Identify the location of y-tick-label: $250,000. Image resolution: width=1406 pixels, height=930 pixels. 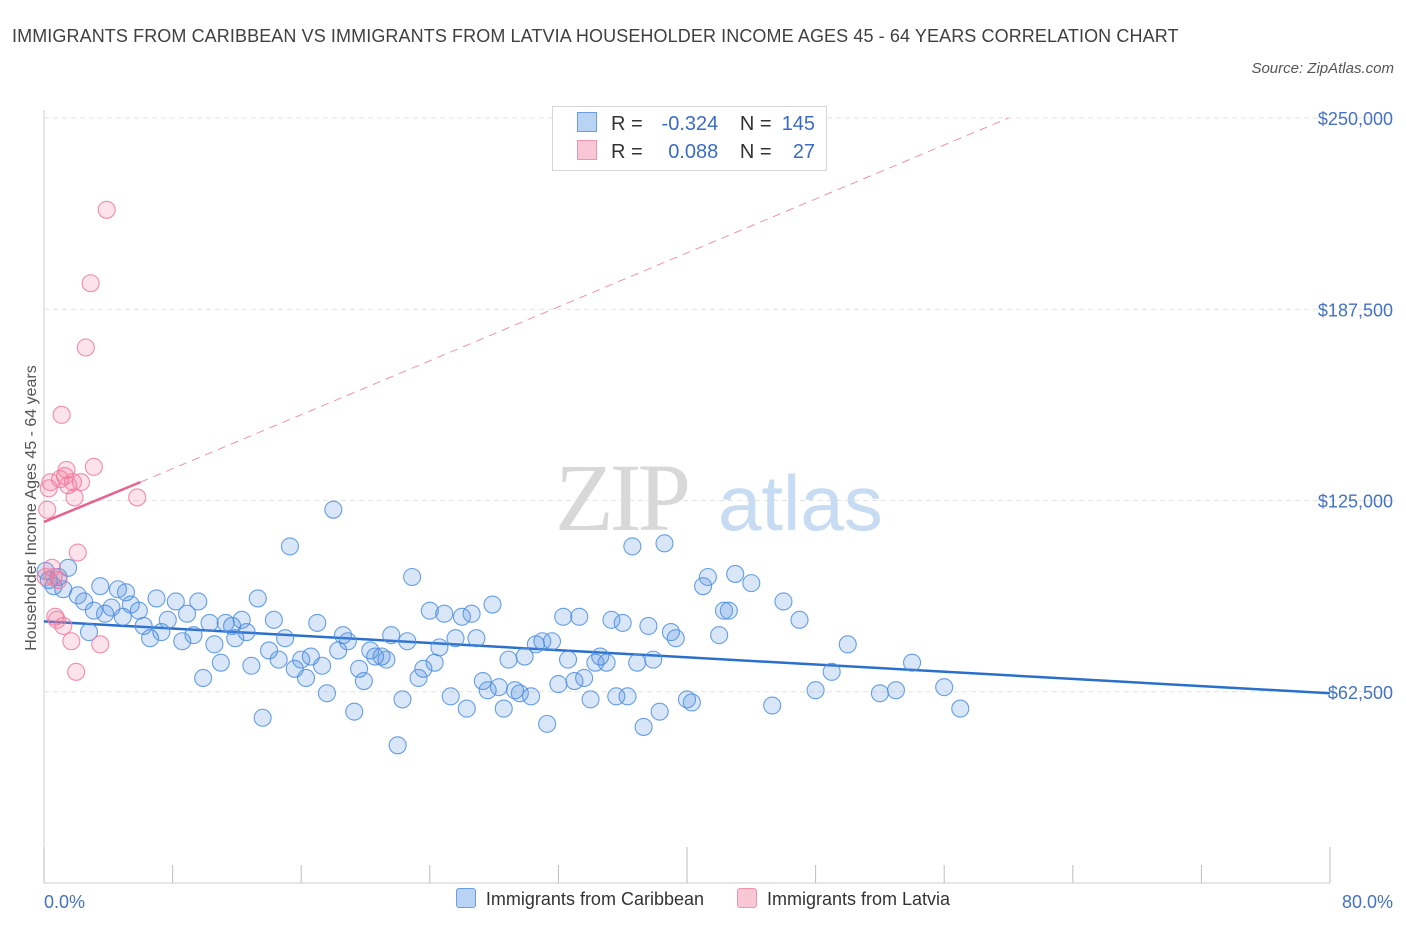
(1355, 119).